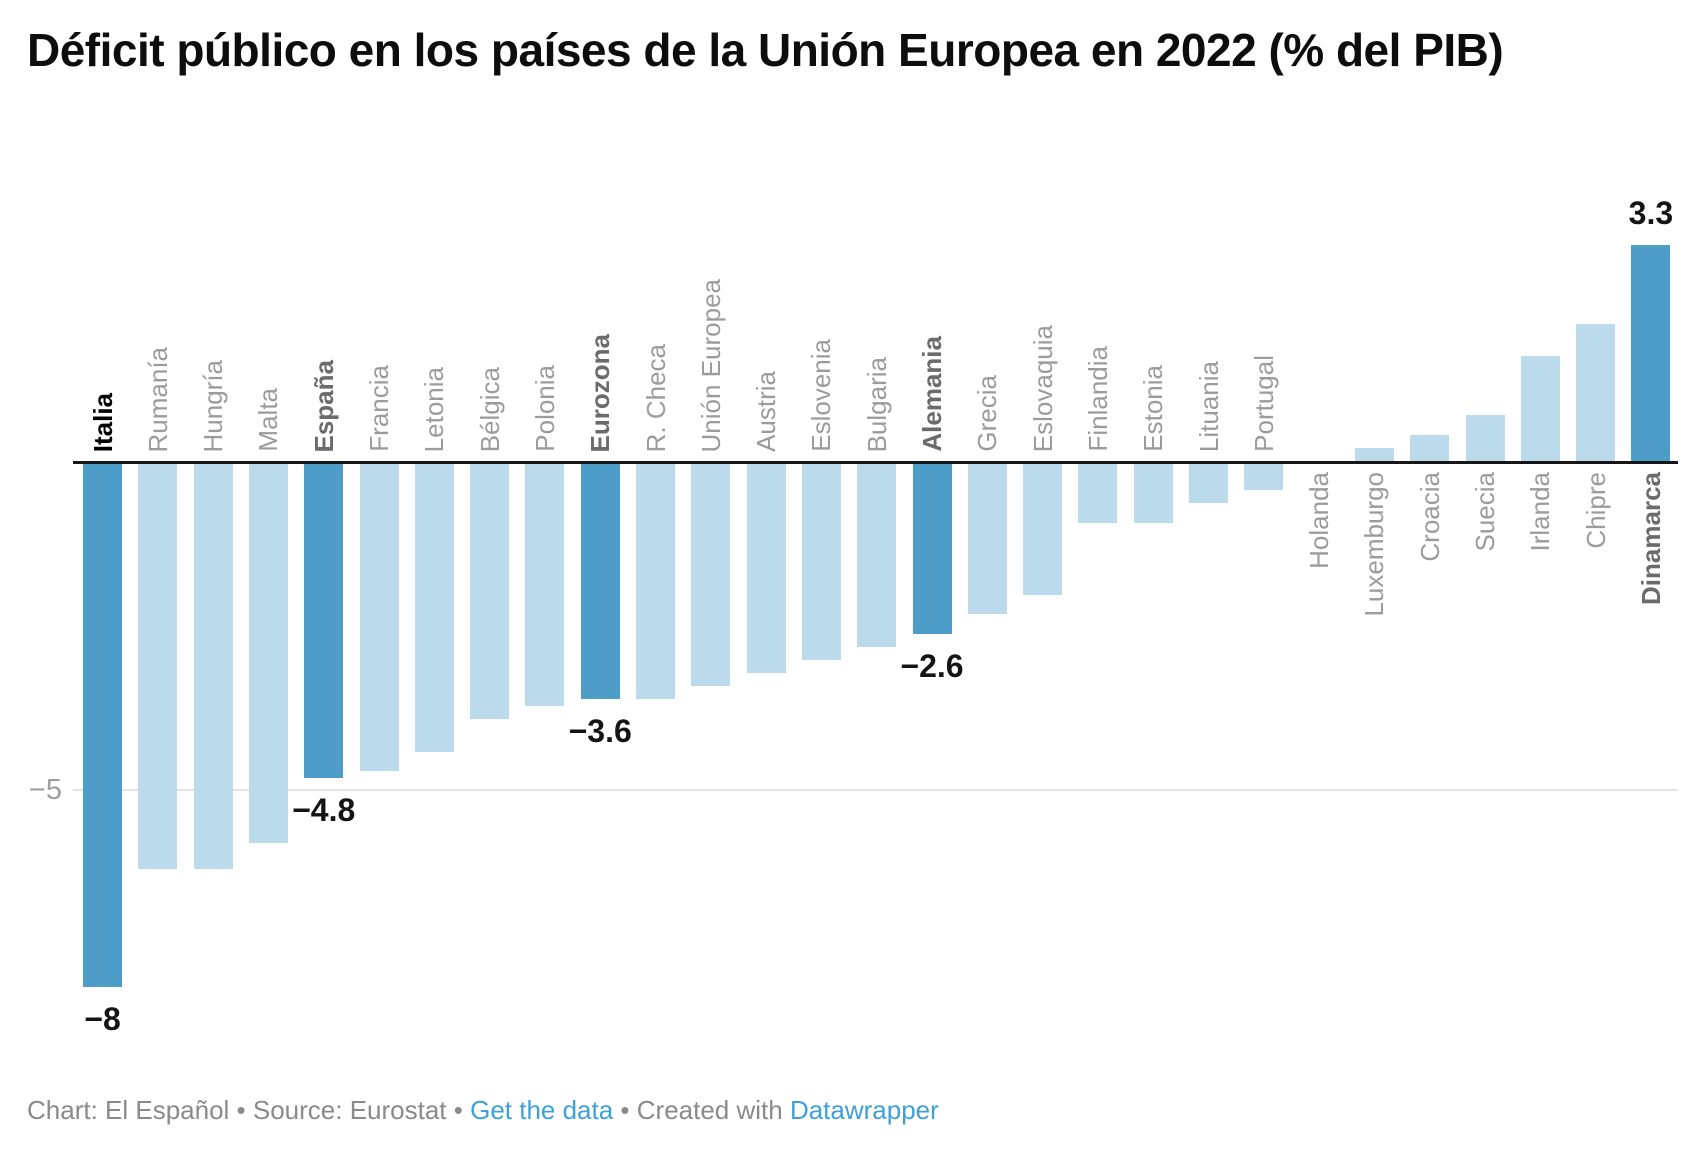  What do you see at coordinates (1430, 447) in the screenshot?
I see `bar-croacia` at bounding box center [1430, 447].